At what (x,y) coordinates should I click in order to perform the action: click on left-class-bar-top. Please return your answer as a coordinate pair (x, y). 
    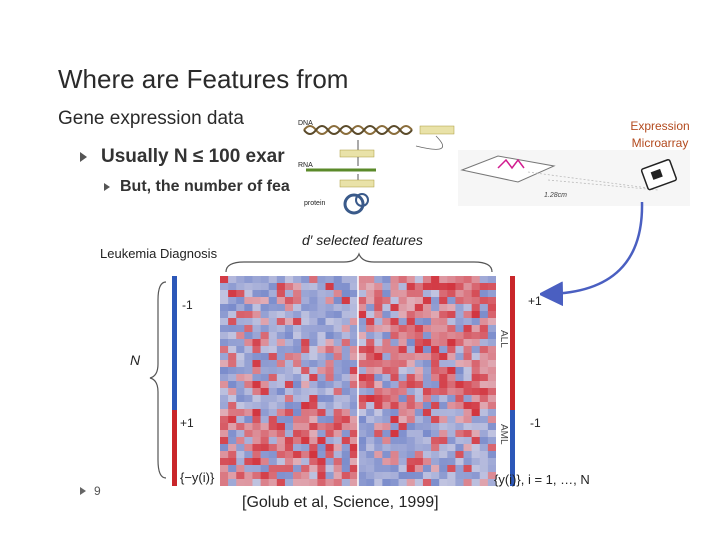
    Looking at the image, I should click on (174, 343).